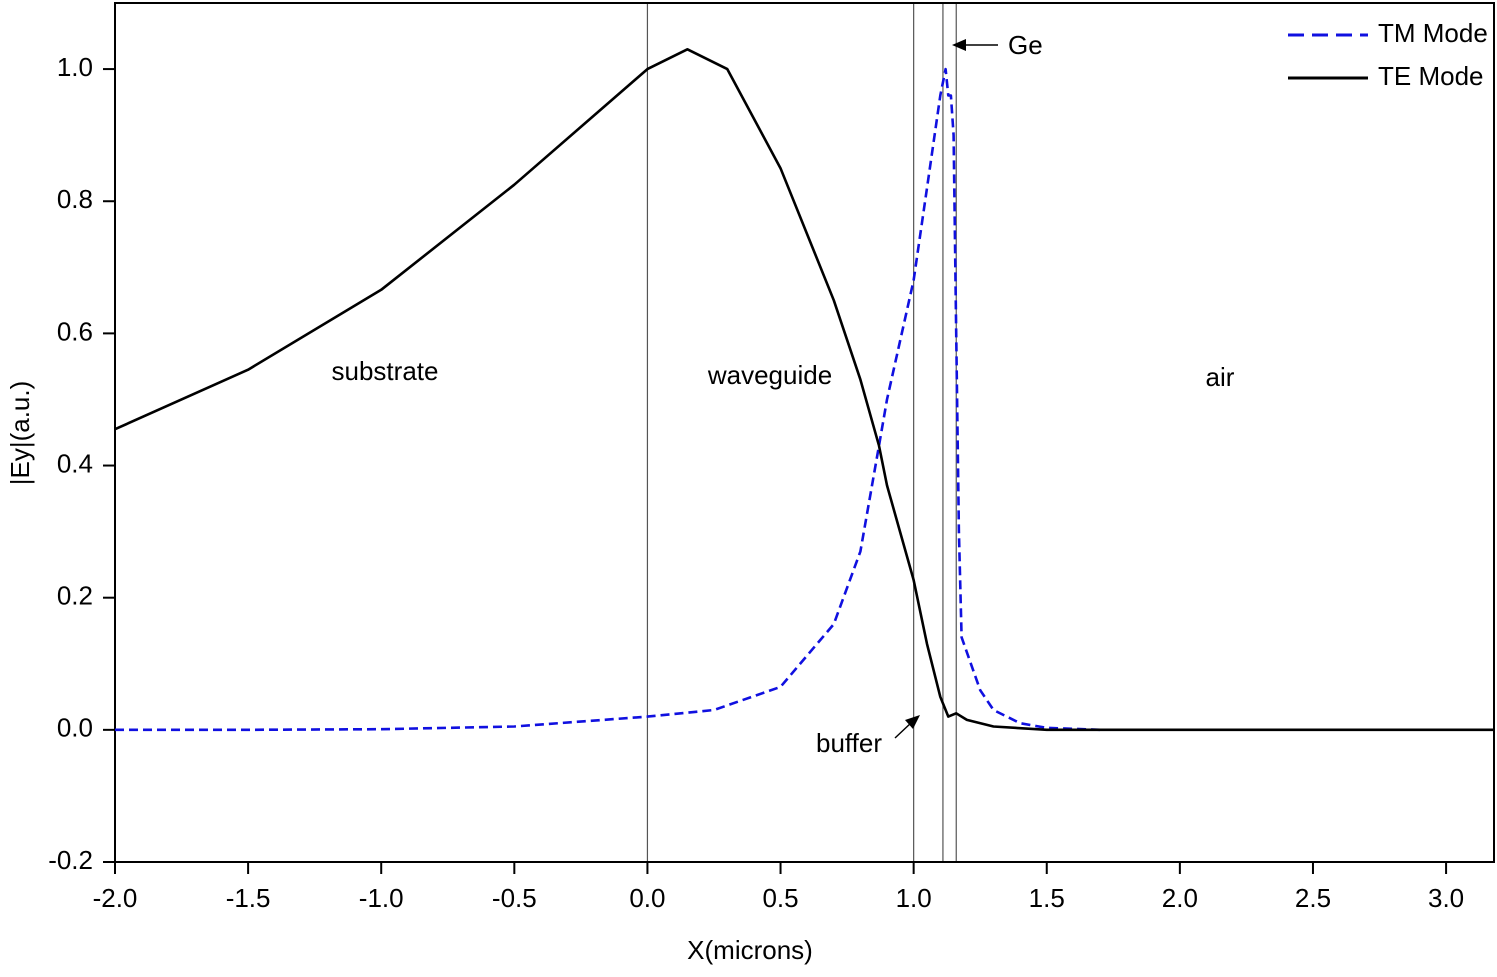  What do you see at coordinates (1047, 898) in the screenshot?
I see `x-tick-label: 1.5` at bounding box center [1047, 898].